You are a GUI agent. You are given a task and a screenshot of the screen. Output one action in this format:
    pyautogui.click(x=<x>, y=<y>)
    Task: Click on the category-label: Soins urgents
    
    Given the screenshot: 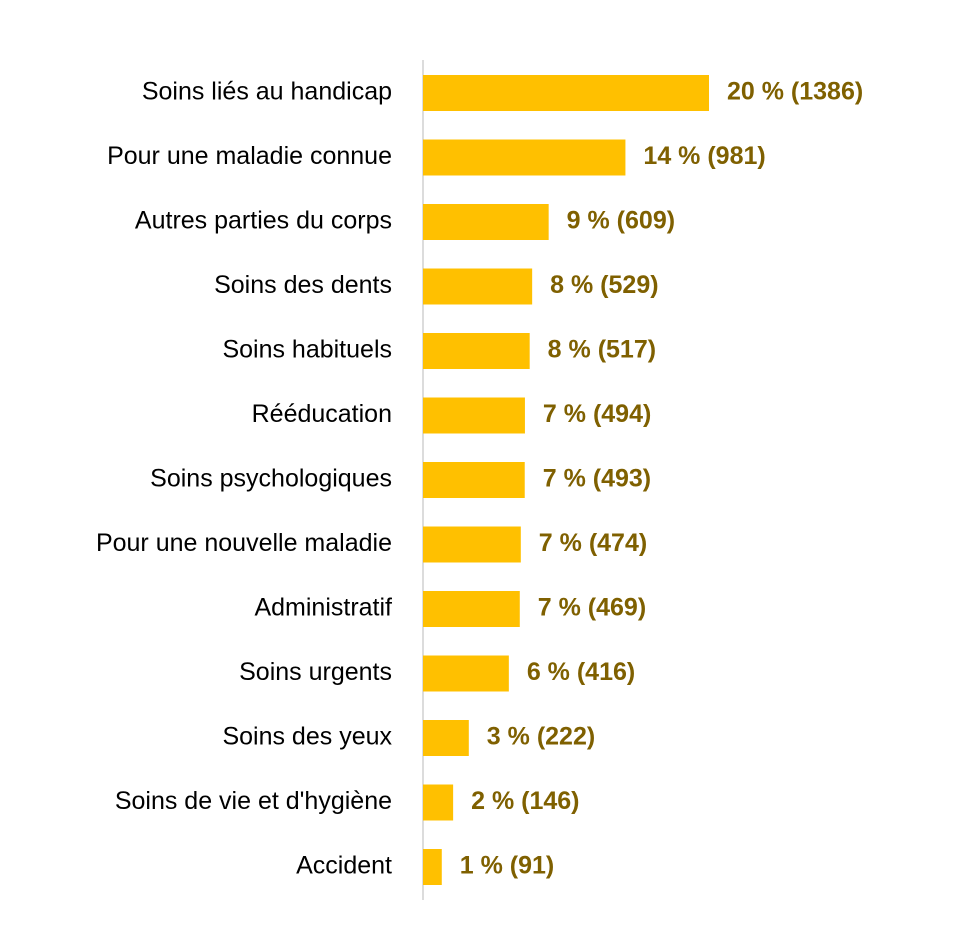 What is the action you would take?
    pyautogui.click(x=315, y=672)
    